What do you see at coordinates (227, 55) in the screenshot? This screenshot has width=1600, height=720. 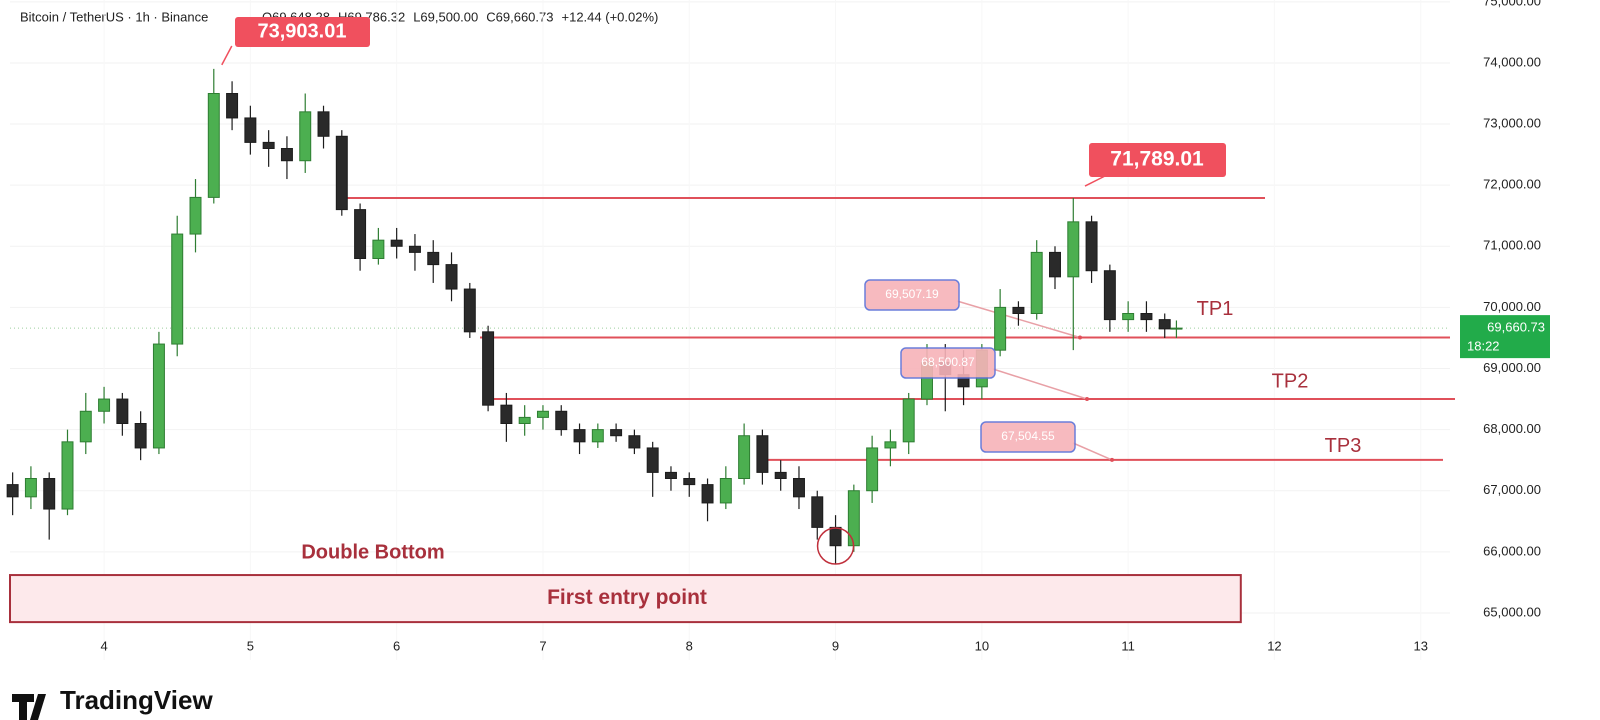 I see `peak-pointer` at bounding box center [227, 55].